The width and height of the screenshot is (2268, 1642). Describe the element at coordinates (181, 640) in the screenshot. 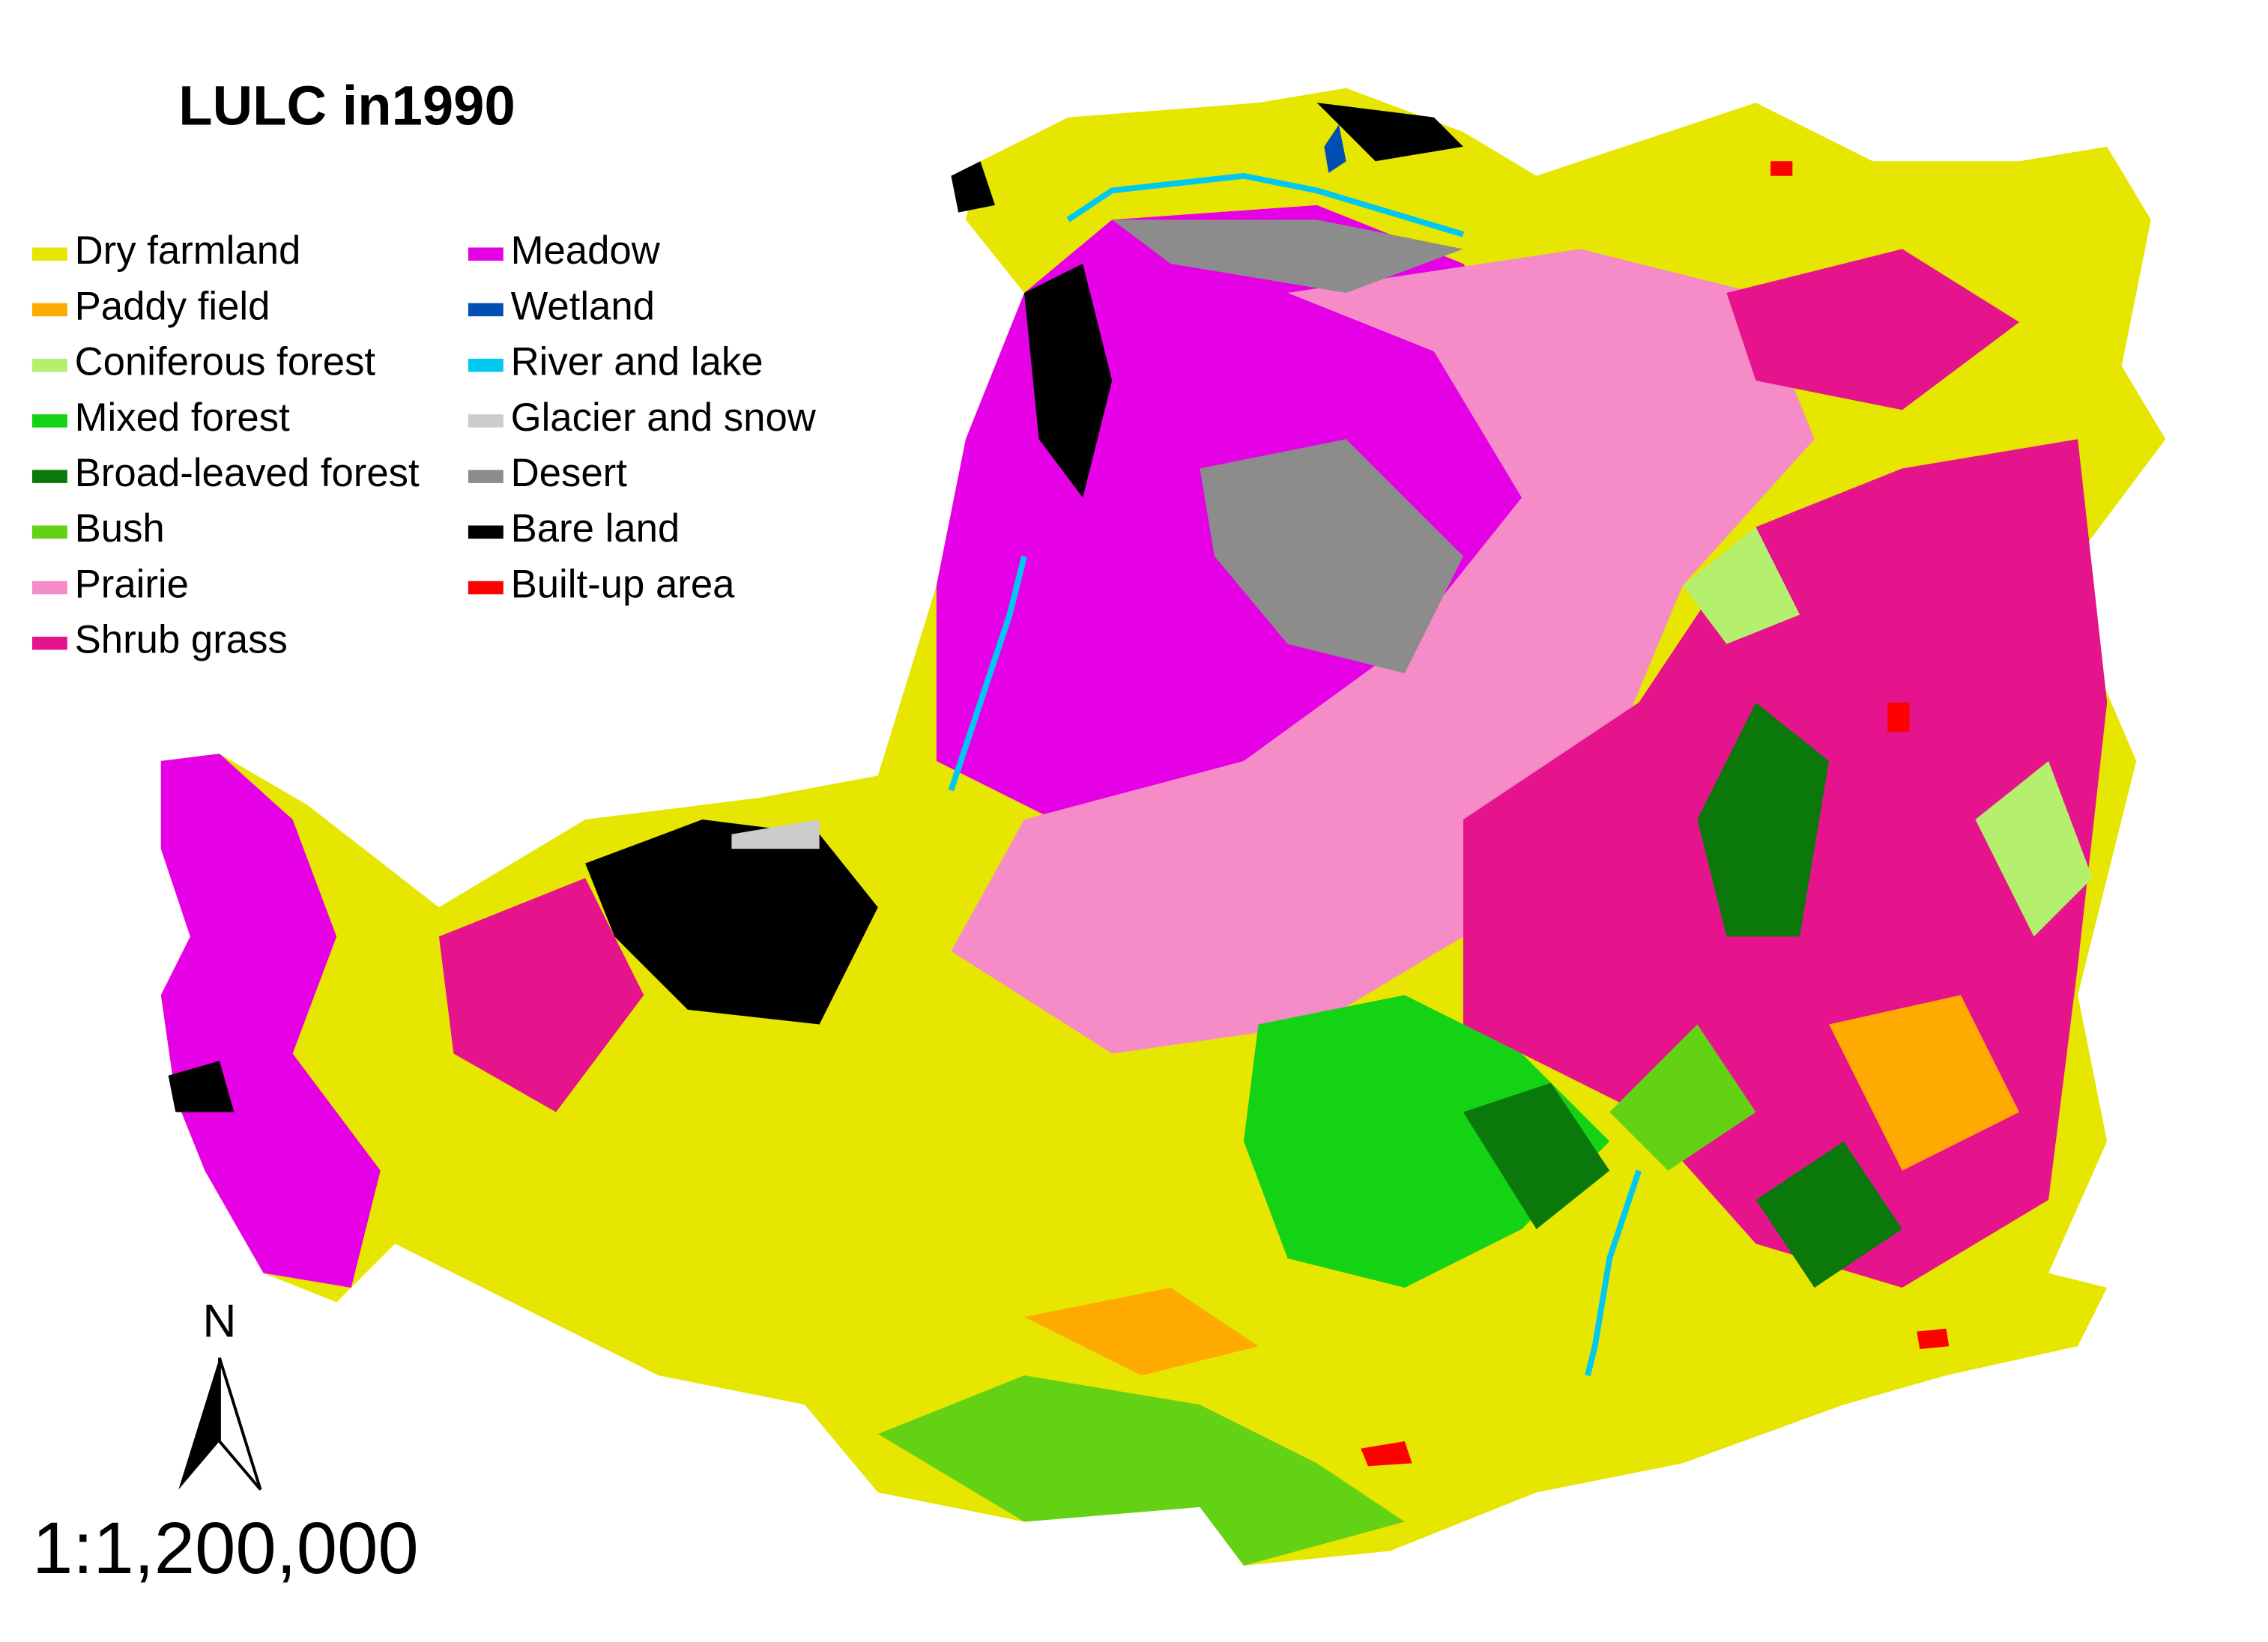

I see `legend-label: Shrub grass` at that location.